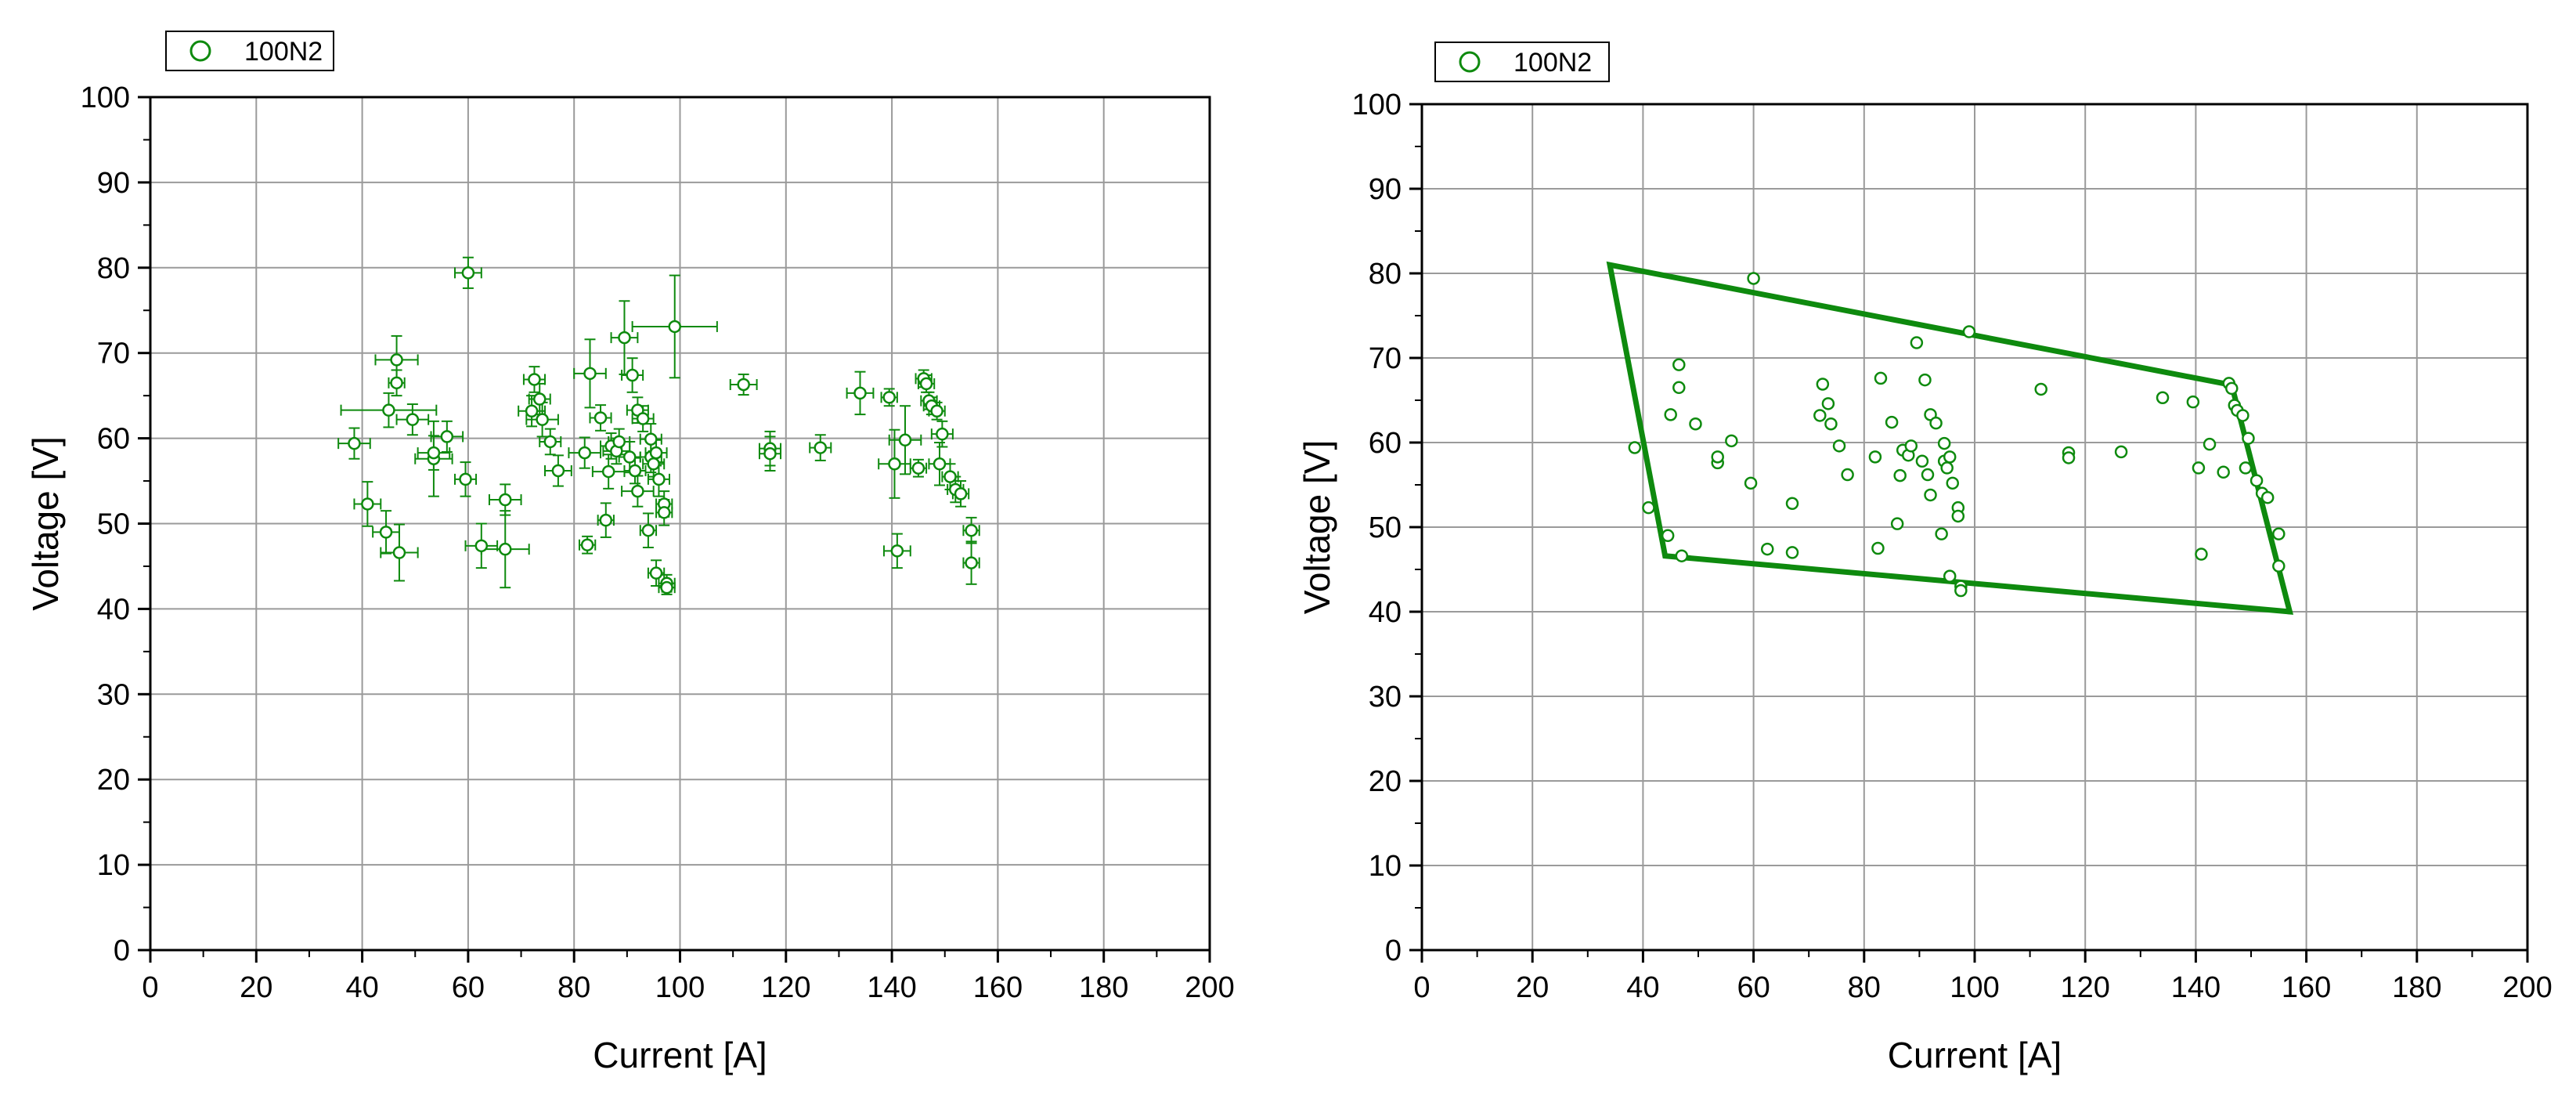 The width and height of the screenshot is (2576, 1095). Describe the element at coordinates (113, 354) in the screenshot. I see `y-tick-label: 70` at that location.